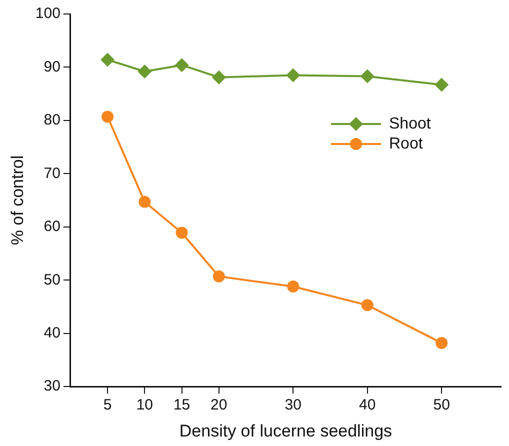 This screenshot has height=446, width=509. Describe the element at coordinates (47, 13) in the screenshot. I see `y-tick-label: 100` at that location.